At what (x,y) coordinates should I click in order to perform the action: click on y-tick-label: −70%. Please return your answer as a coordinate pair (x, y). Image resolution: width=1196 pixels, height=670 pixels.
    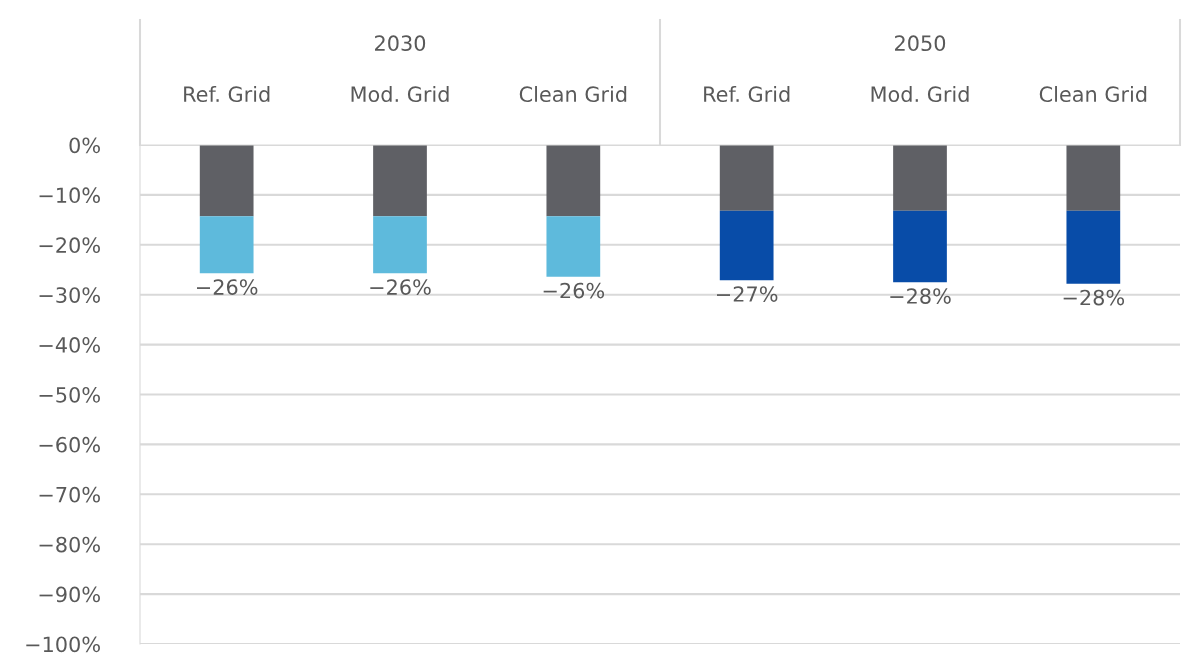
    Looking at the image, I should click on (69, 494).